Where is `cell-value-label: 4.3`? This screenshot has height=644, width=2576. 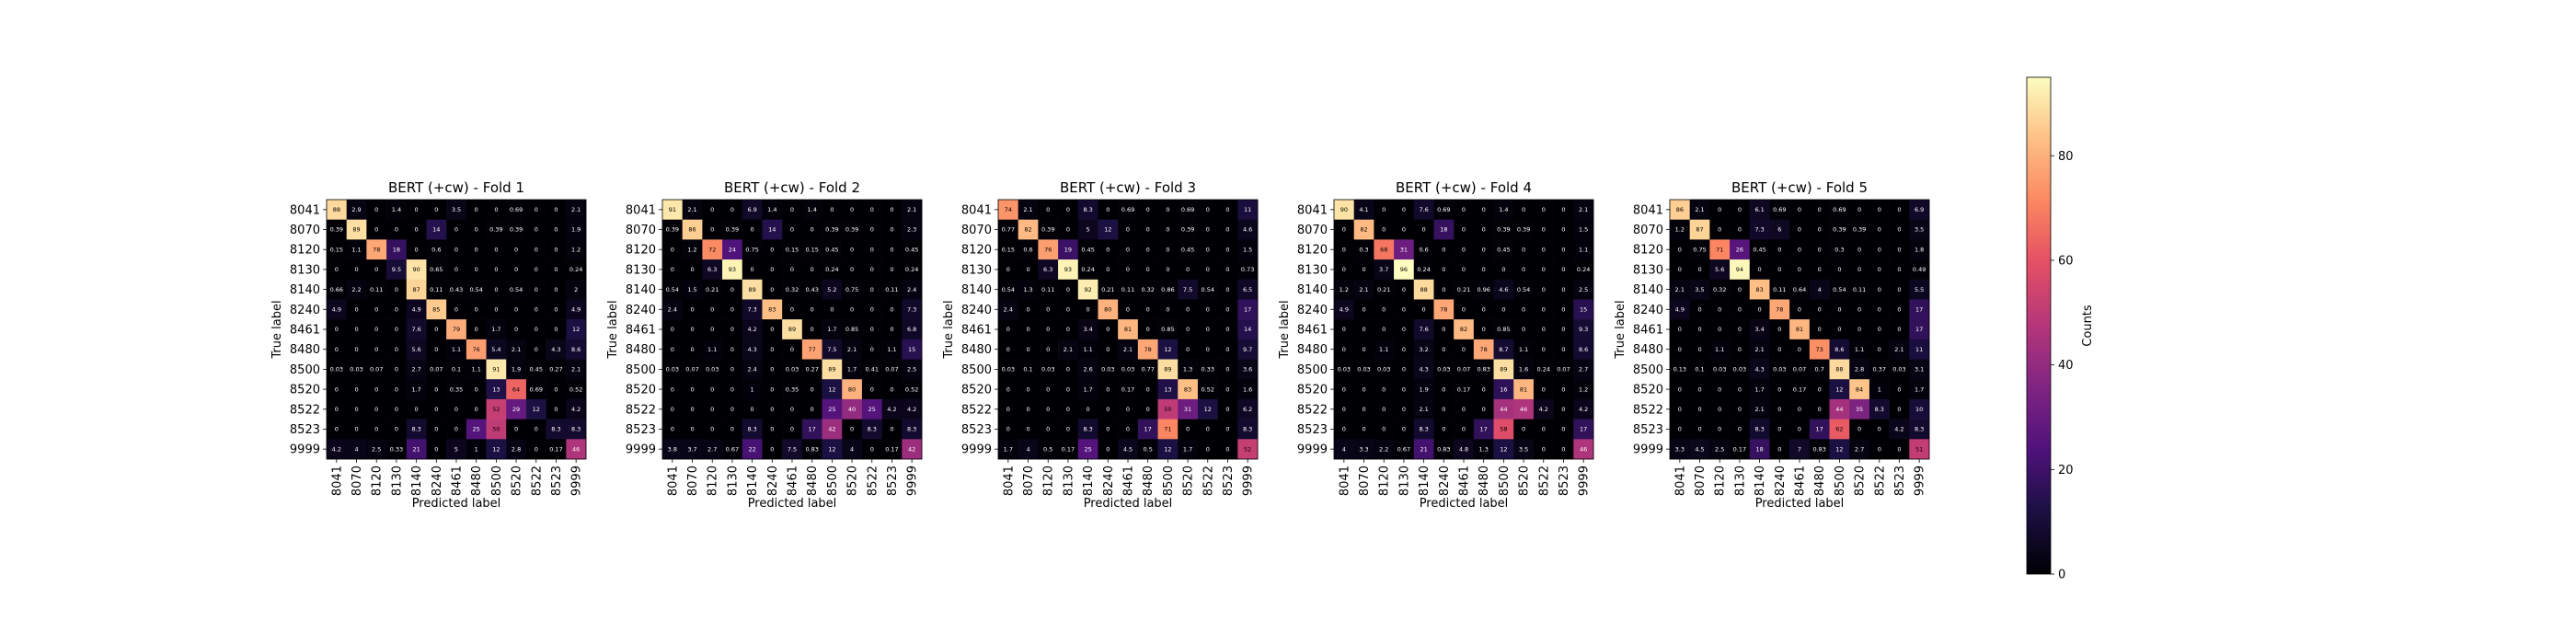
cell-value-label: 4.3 is located at coordinates (751, 349).